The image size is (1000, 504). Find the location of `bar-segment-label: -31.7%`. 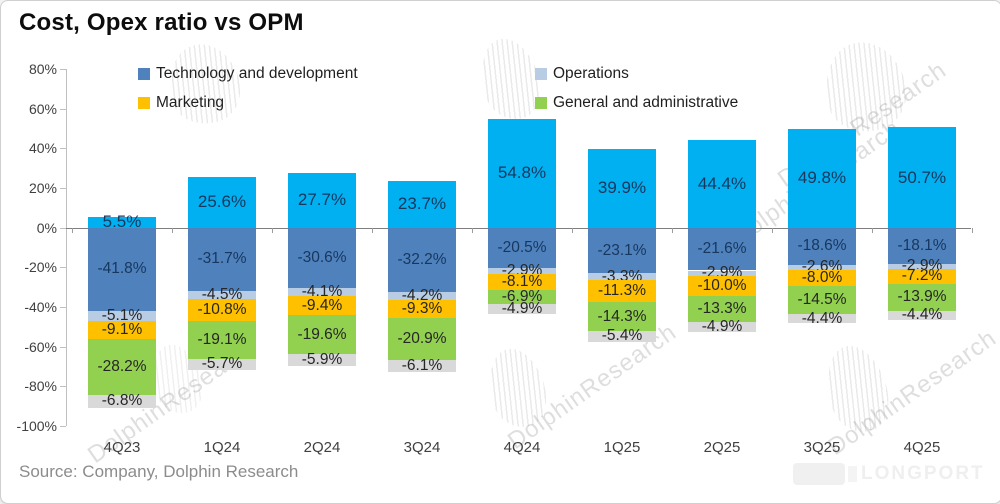

bar-segment-label: -31.7% is located at coordinates (222, 259).